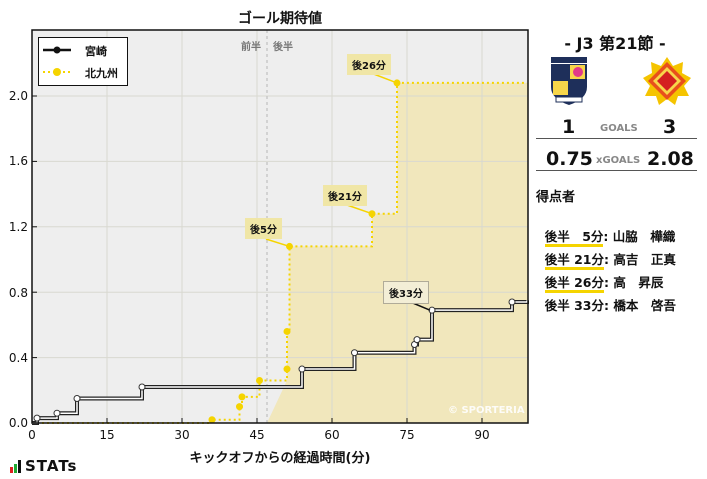  Describe the element at coordinates (18, 96) in the screenshot. I see `y-tick: 2.0` at that location.